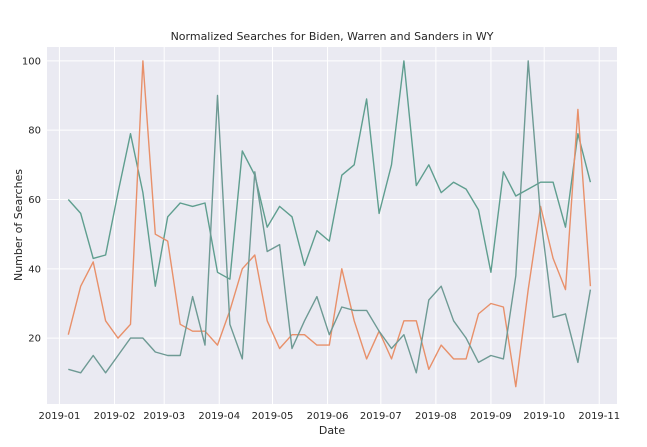 The image size is (647, 447). Describe the element at coordinates (164, 416) in the screenshot. I see `x-tick-label: 2019-03` at that location.